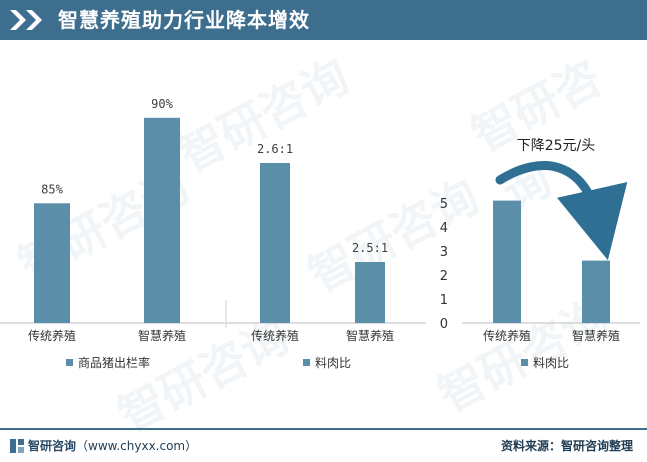 The height and width of the screenshot is (462, 647). I want to click on page-title: 智慧养殖助力行业降本增效, so click(184, 20).